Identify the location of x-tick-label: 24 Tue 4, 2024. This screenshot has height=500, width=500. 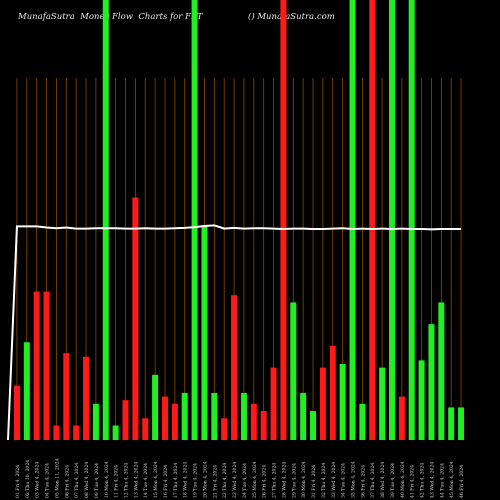
(245, 480).